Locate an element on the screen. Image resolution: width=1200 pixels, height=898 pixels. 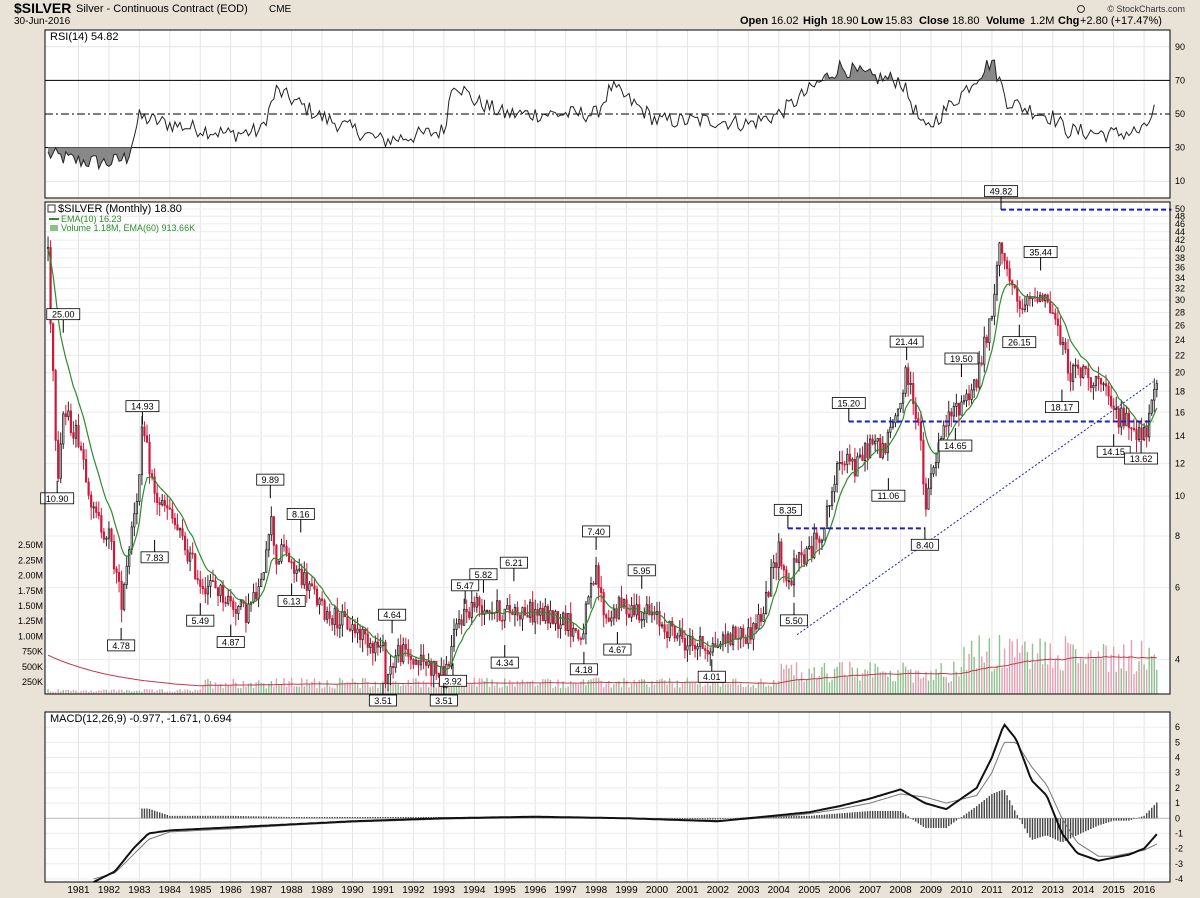
macd-tick-label: 2 is located at coordinates (1177, 788).